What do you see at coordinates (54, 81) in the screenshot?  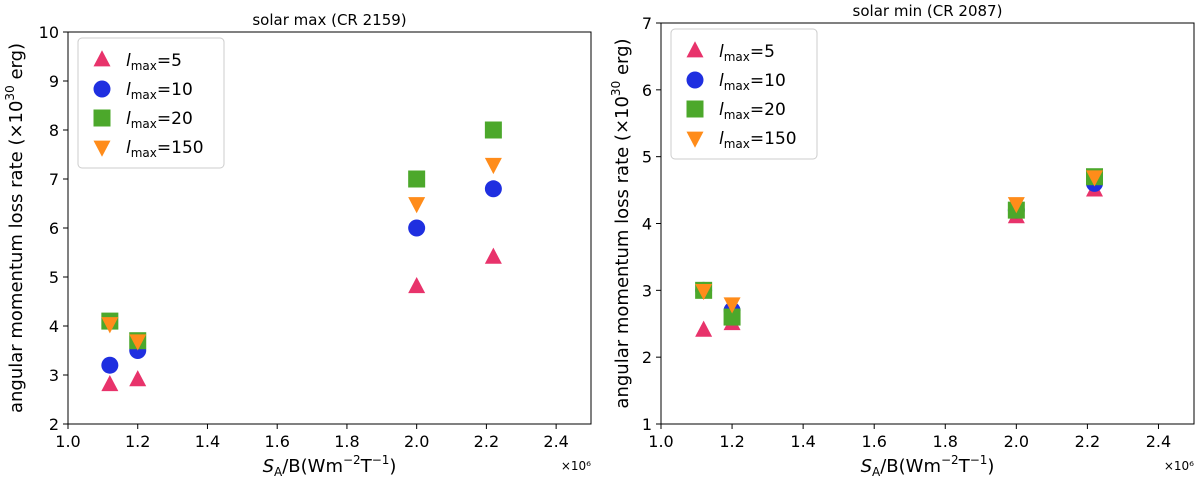 I see `y-tick-label: 9` at bounding box center [54, 81].